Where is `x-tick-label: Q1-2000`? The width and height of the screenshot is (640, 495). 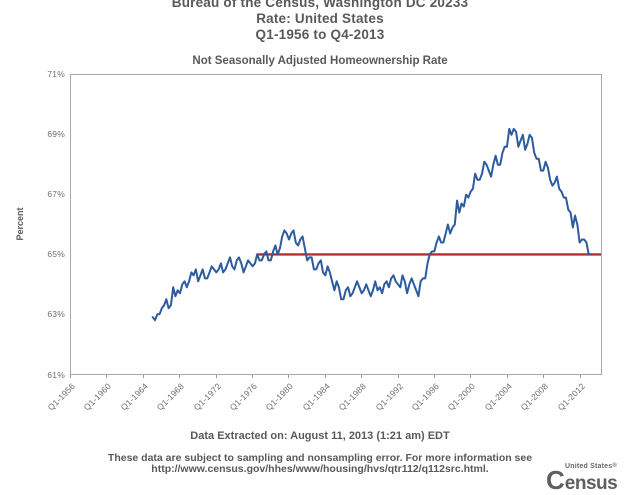 x-tick-label: Q1-2000 is located at coordinates (462, 397).